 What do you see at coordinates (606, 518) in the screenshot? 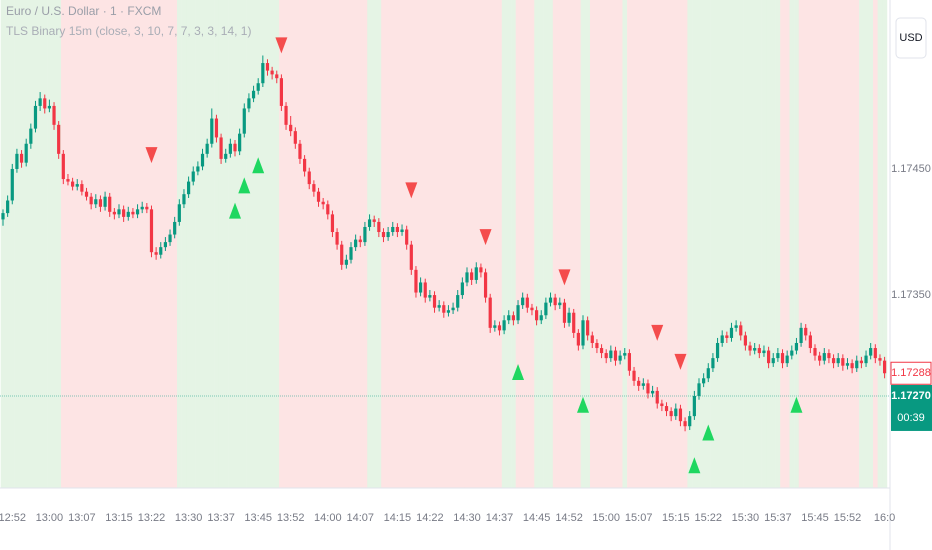
I see `x-tick-label: 15:00` at bounding box center [606, 518].